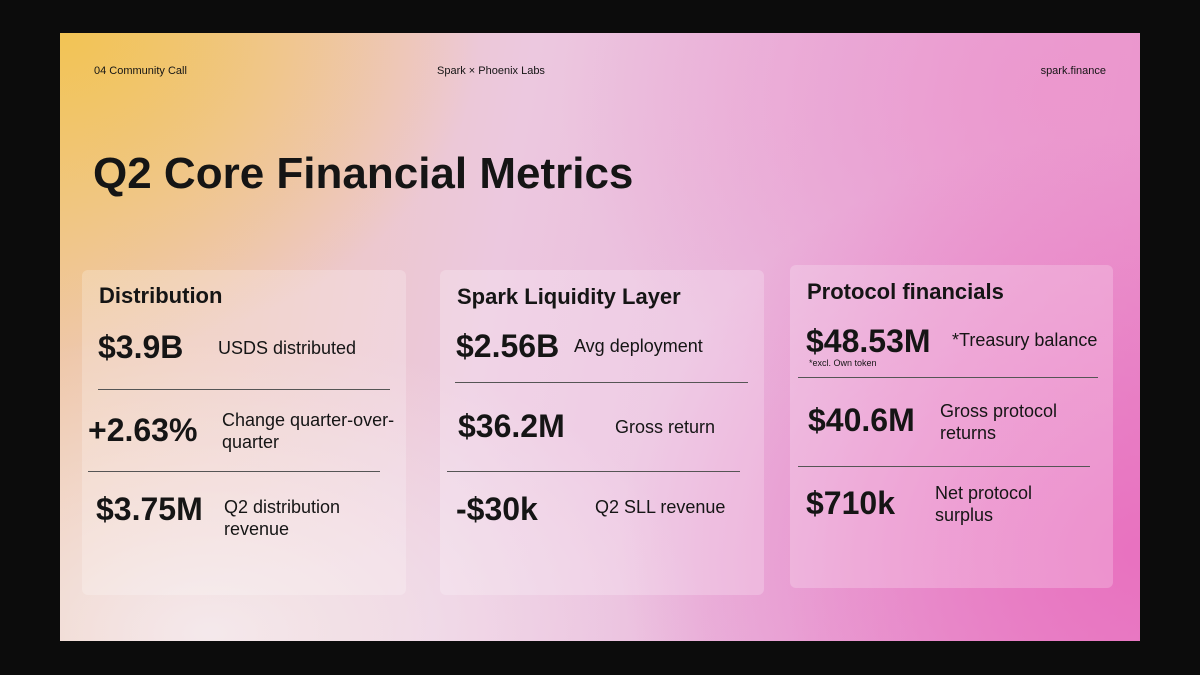  What do you see at coordinates (508, 346) in the screenshot?
I see `metric-value: $2.56B` at bounding box center [508, 346].